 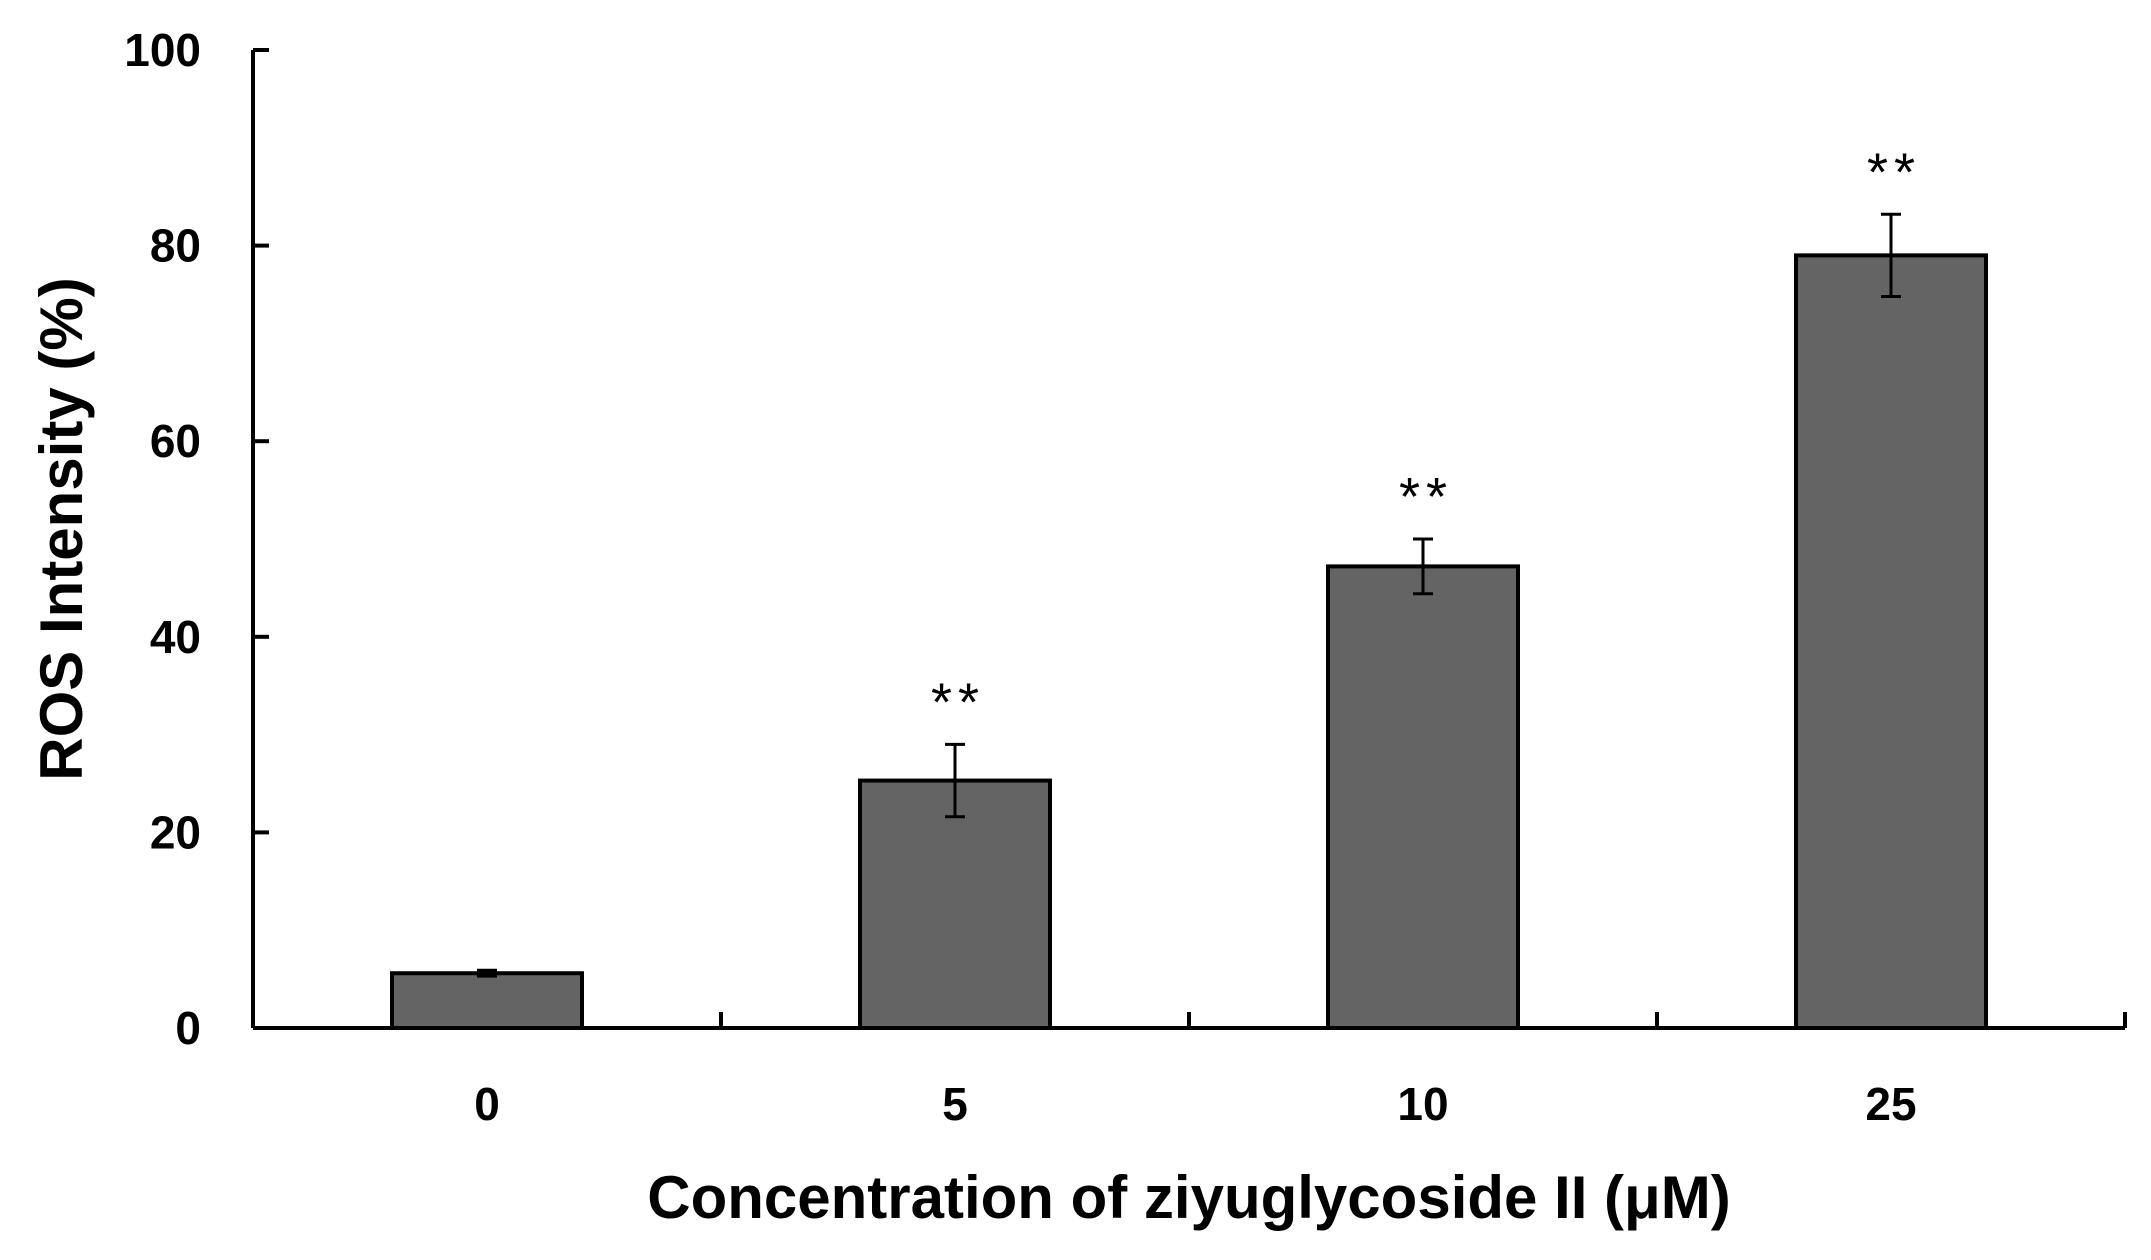 What do you see at coordinates (1188, 1197) in the screenshot?
I see `x-axis-title: Concentration of ziyuglycoside II (μM)` at bounding box center [1188, 1197].